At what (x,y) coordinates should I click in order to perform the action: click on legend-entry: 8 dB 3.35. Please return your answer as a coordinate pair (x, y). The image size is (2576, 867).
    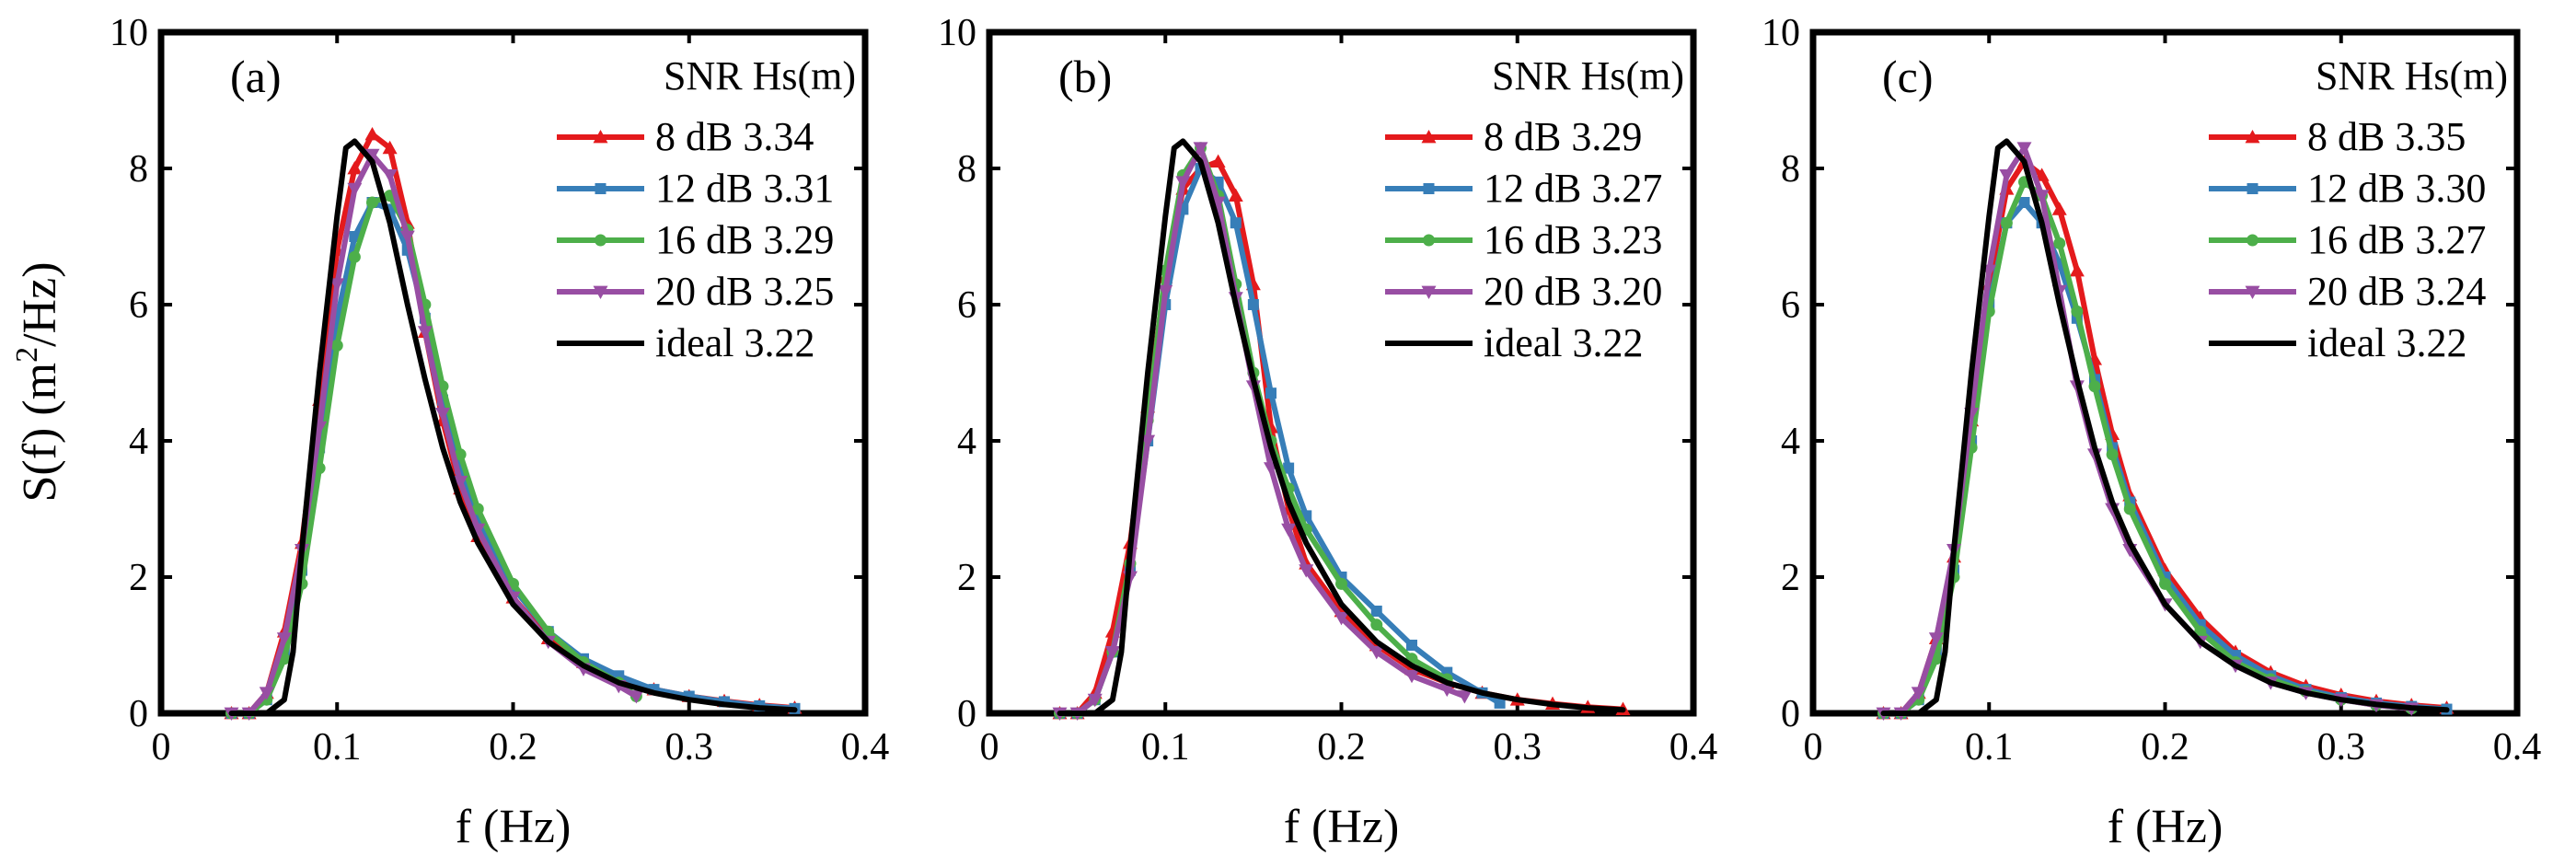
    Looking at the image, I should click on (2387, 136).